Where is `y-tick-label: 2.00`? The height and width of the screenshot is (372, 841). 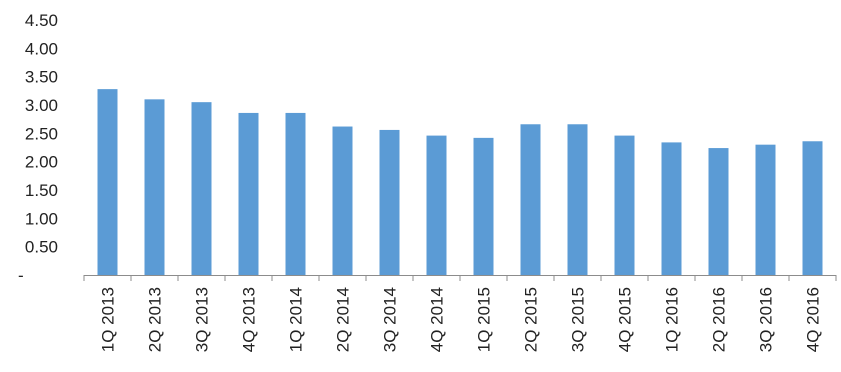 y-tick-label: 2.00 is located at coordinates (41, 162).